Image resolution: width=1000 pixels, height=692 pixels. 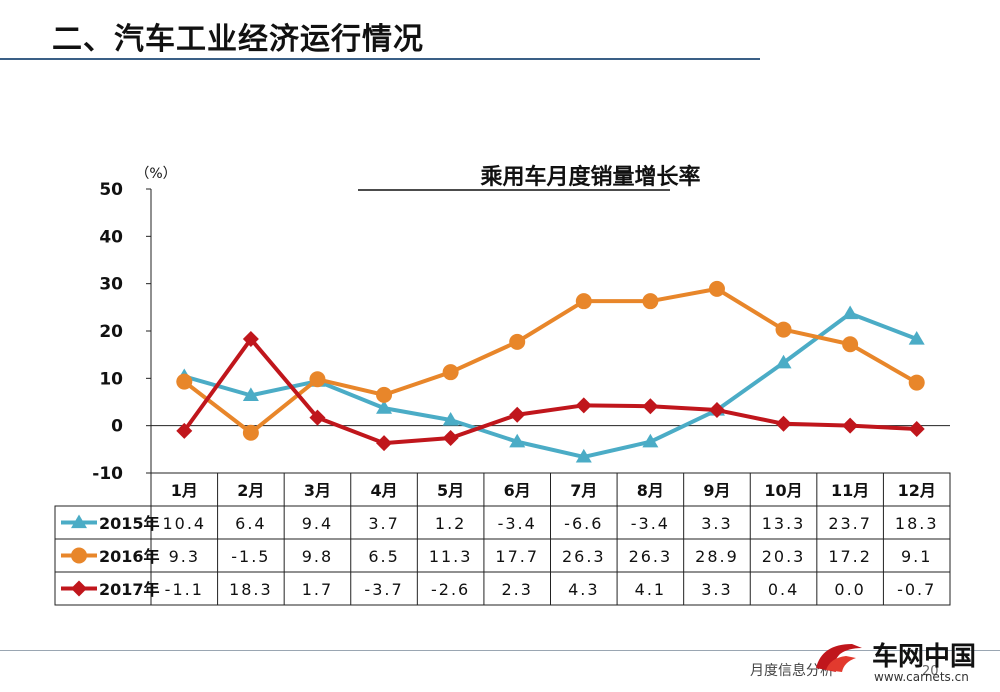 What do you see at coordinates (383, 556) in the screenshot?
I see `table-value-cell: 6.5` at bounding box center [383, 556].